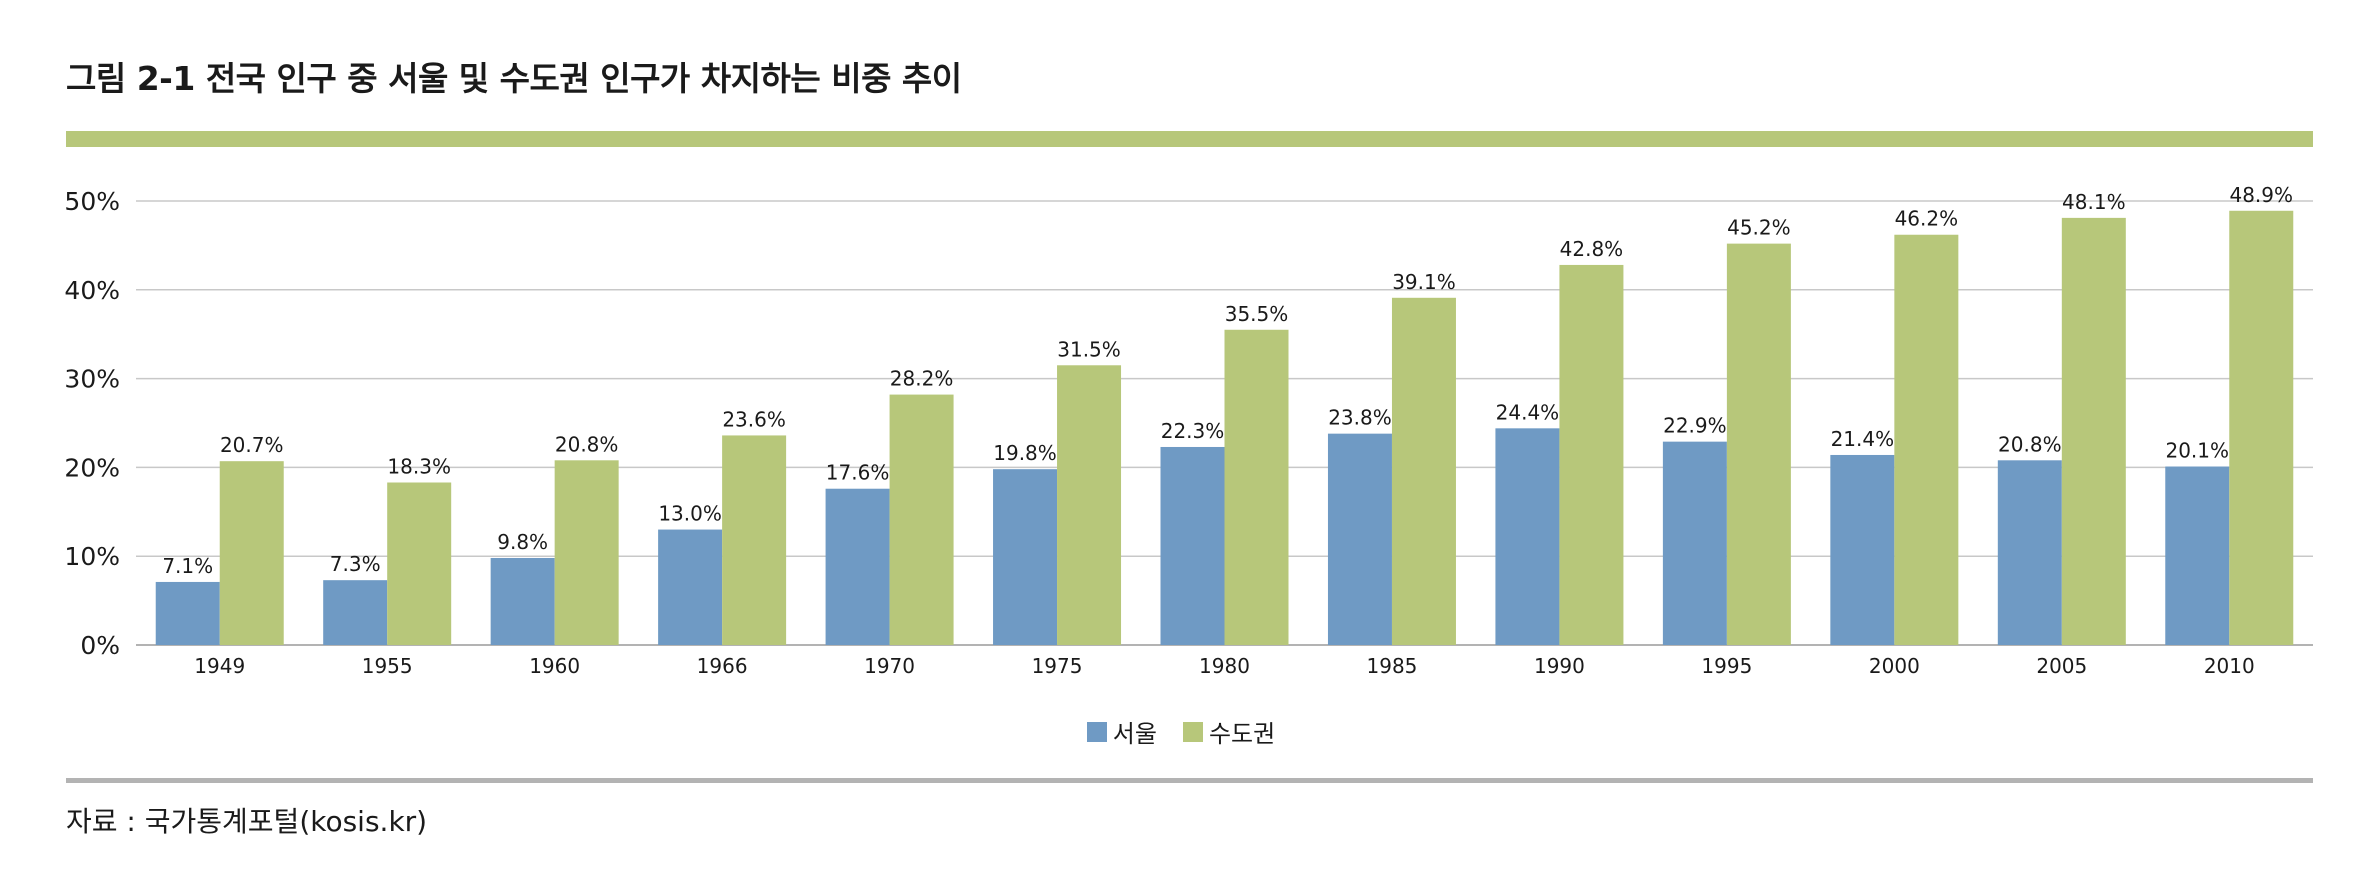 The image size is (2362, 886). Describe the element at coordinates (1695, 426) in the screenshot. I see `data-label-seoul: 22.9%` at that location.